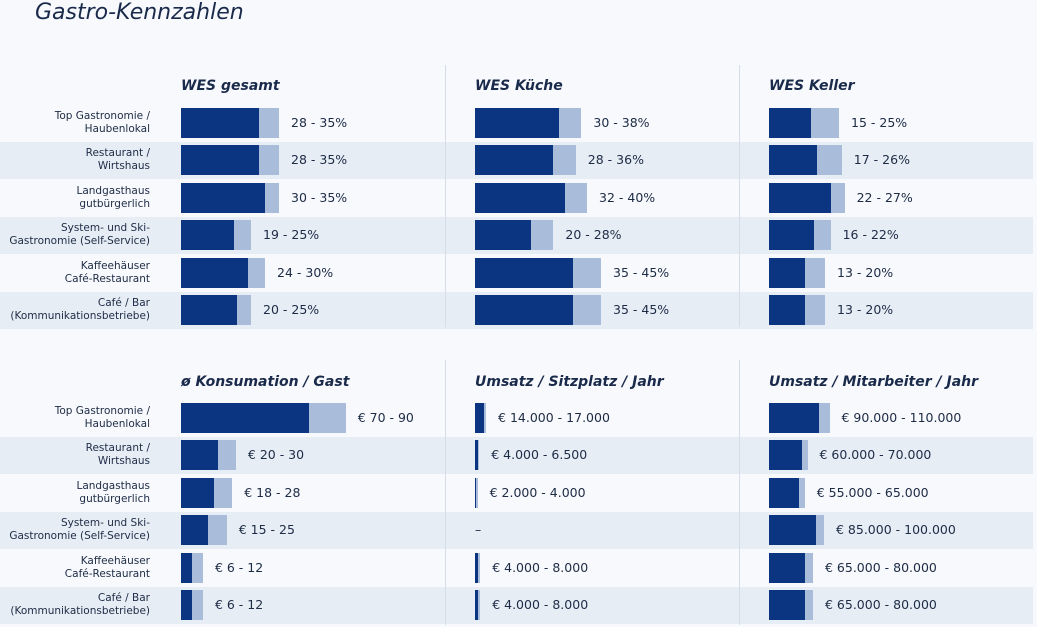 This screenshot has width=1037, height=627. What do you see at coordinates (901, 417) in the screenshot?
I see `value-label: € 90.000 - 110.000` at bounding box center [901, 417].